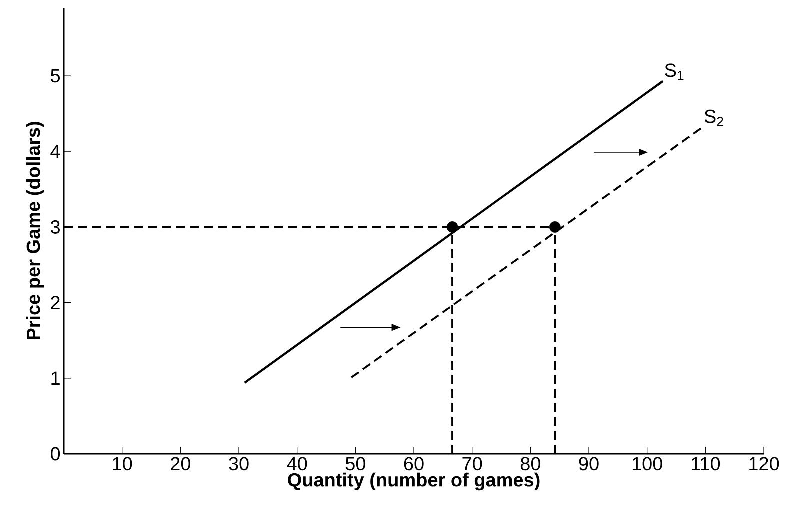 The image size is (788, 517). Describe the element at coordinates (530, 464) in the screenshot. I see `x-tick-label: 80` at that location.